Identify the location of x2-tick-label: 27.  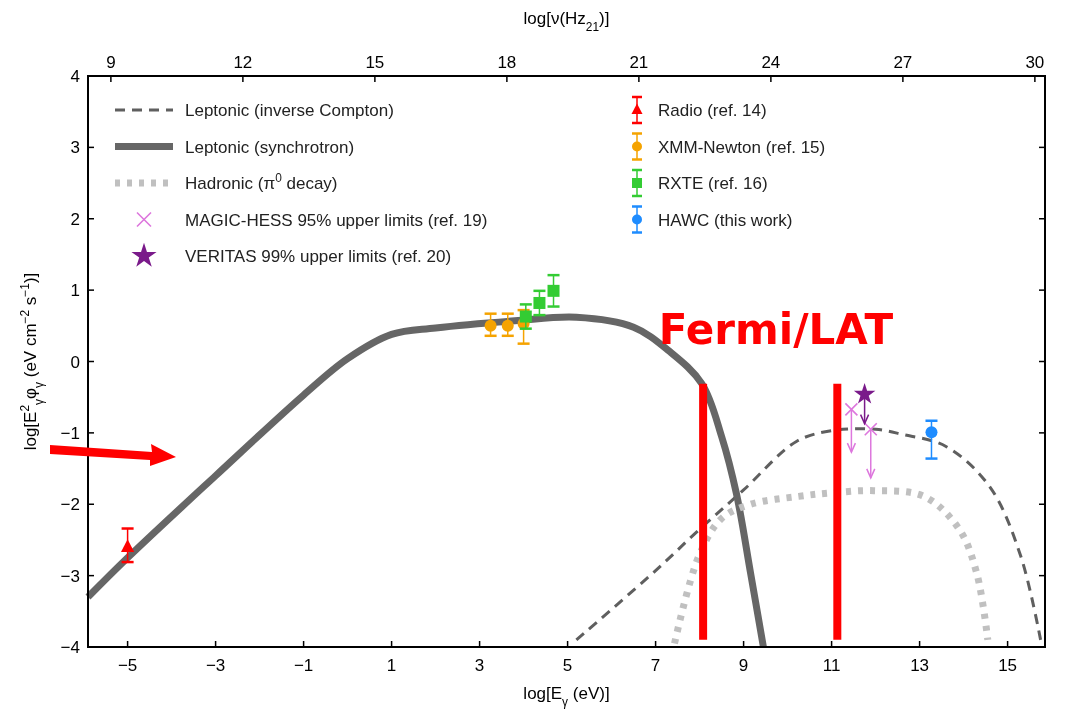
(903, 62).